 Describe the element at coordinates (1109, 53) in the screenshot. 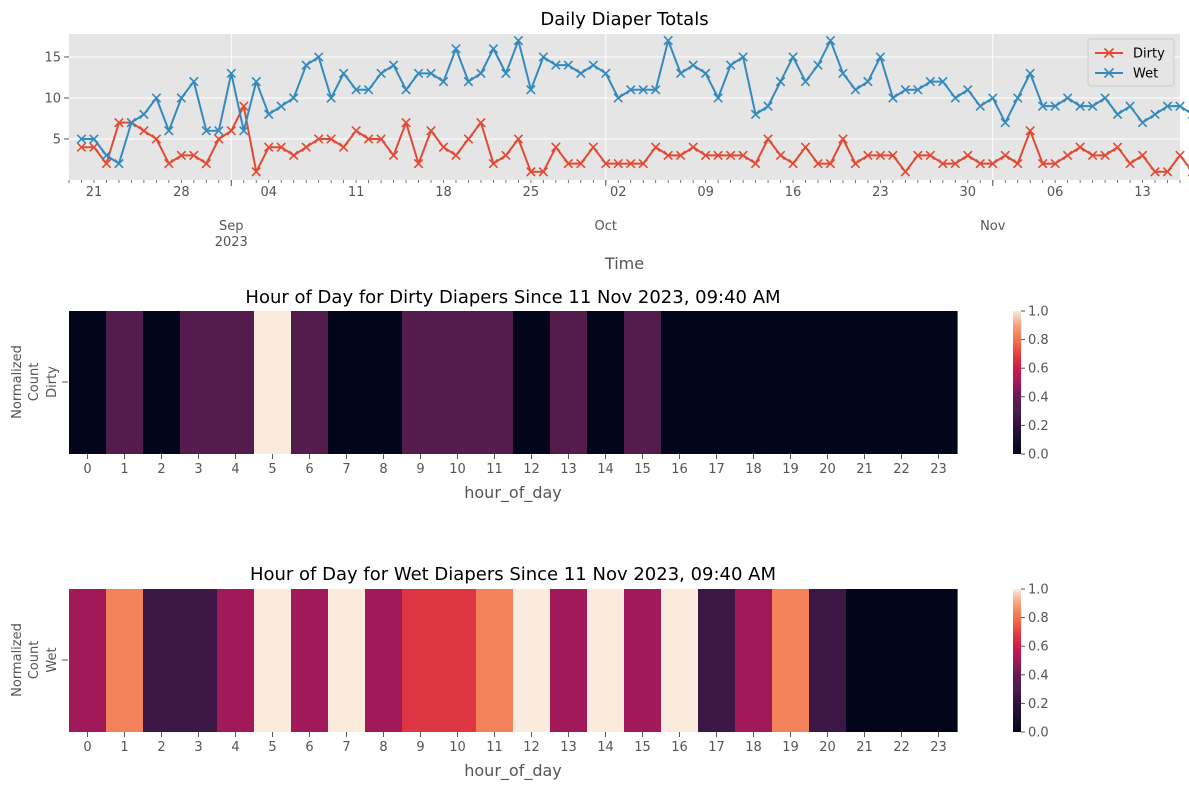

I see `legend-dirty-marker` at that location.